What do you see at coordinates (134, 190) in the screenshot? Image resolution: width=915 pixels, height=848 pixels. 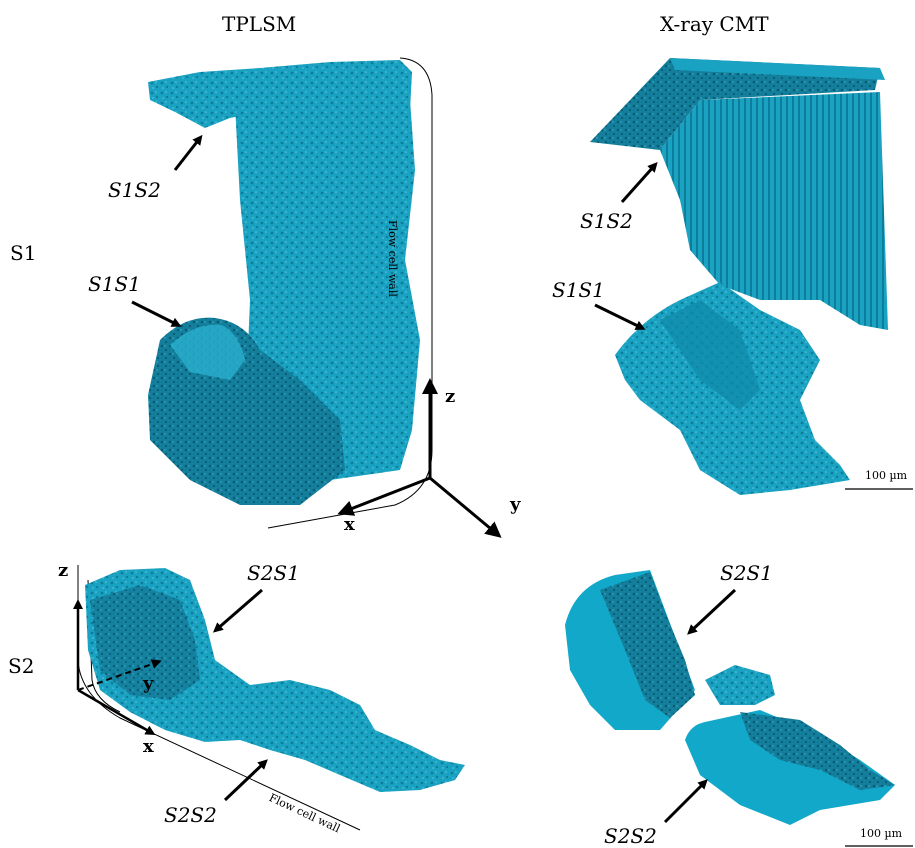 I see `annotation-tl-s1s2: S1S2` at bounding box center [134, 190].